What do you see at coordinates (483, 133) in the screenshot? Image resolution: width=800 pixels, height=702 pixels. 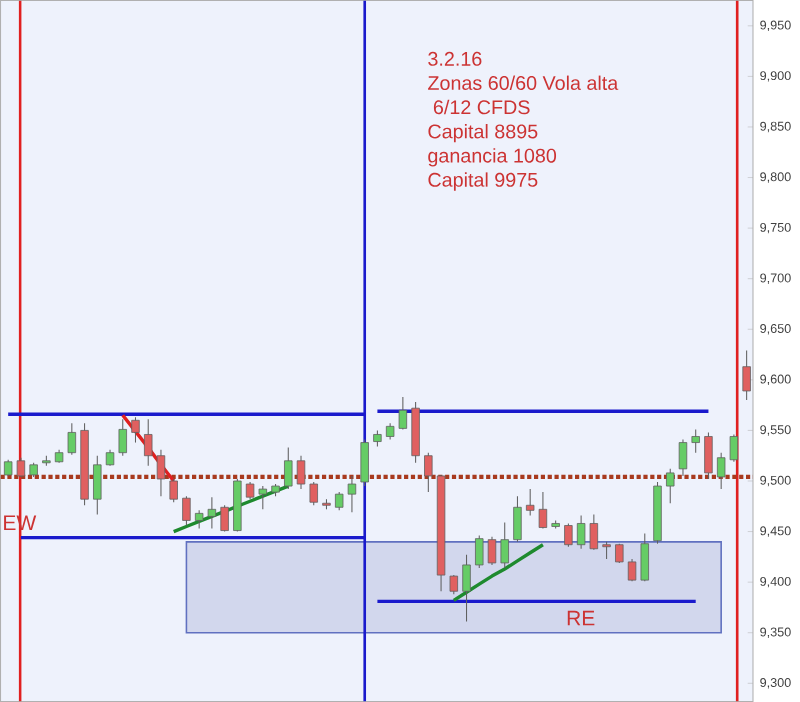 I see `annotation: Capital 8895` at bounding box center [483, 133].